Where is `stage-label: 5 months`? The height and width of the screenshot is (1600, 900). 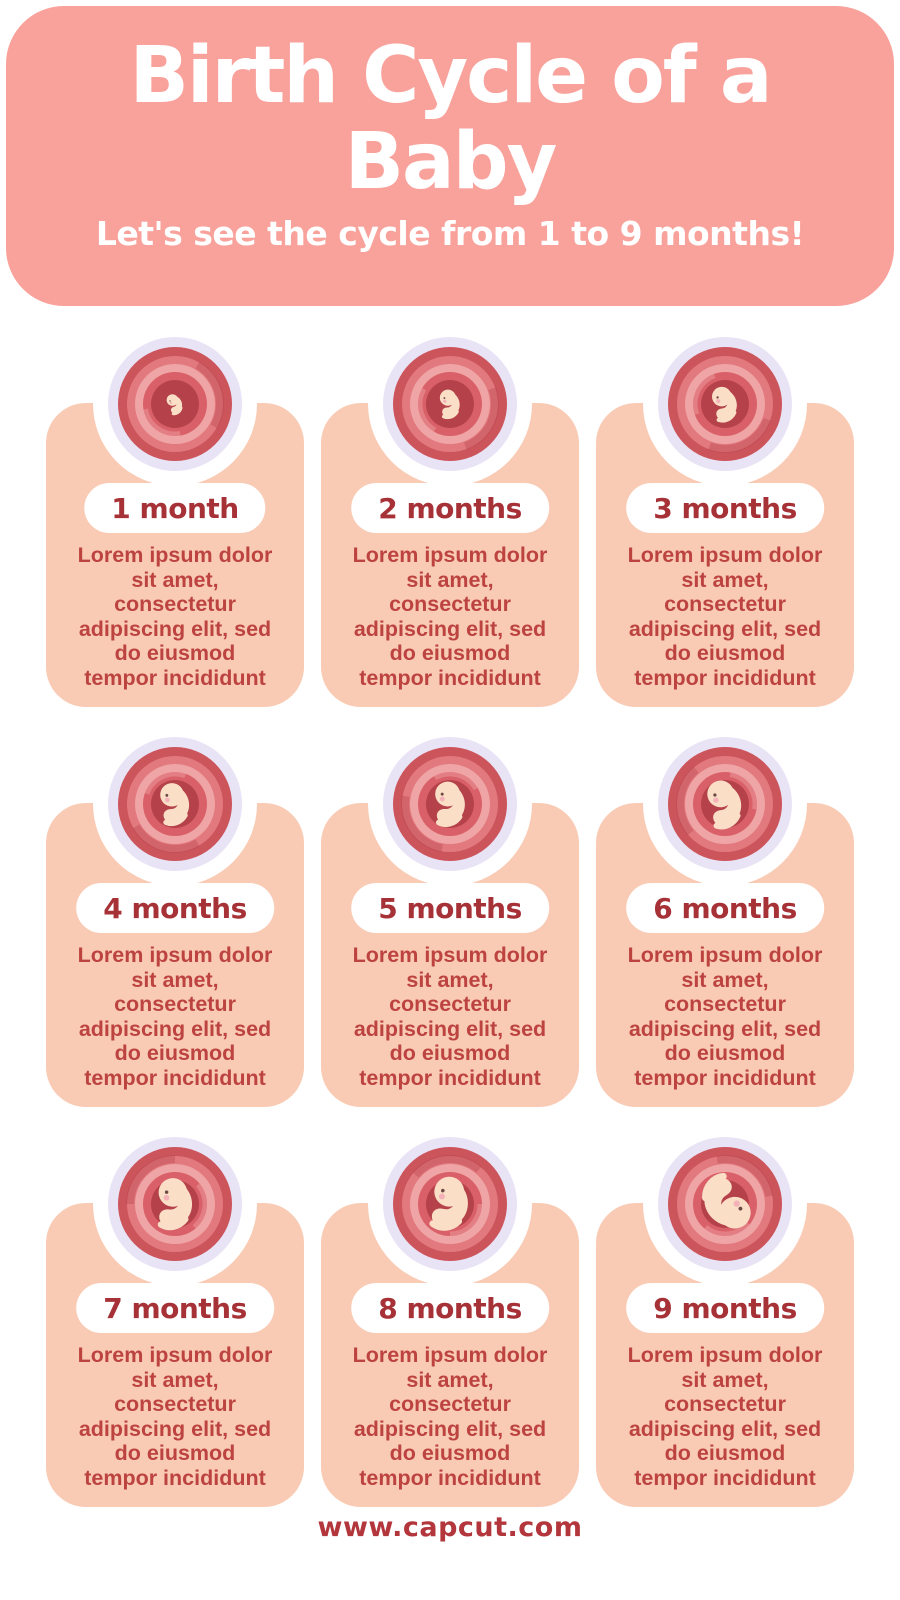
stage-label: 5 months is located at coordinates (450, 908).